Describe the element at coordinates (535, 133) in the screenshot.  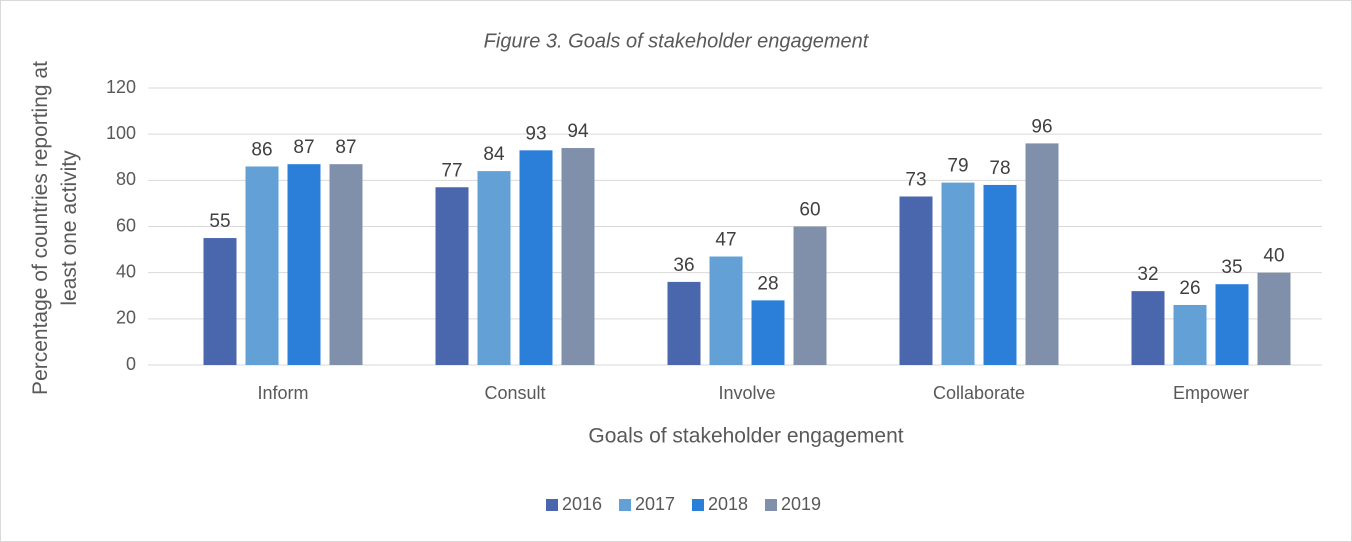
I see `data-label: 93` at that location.